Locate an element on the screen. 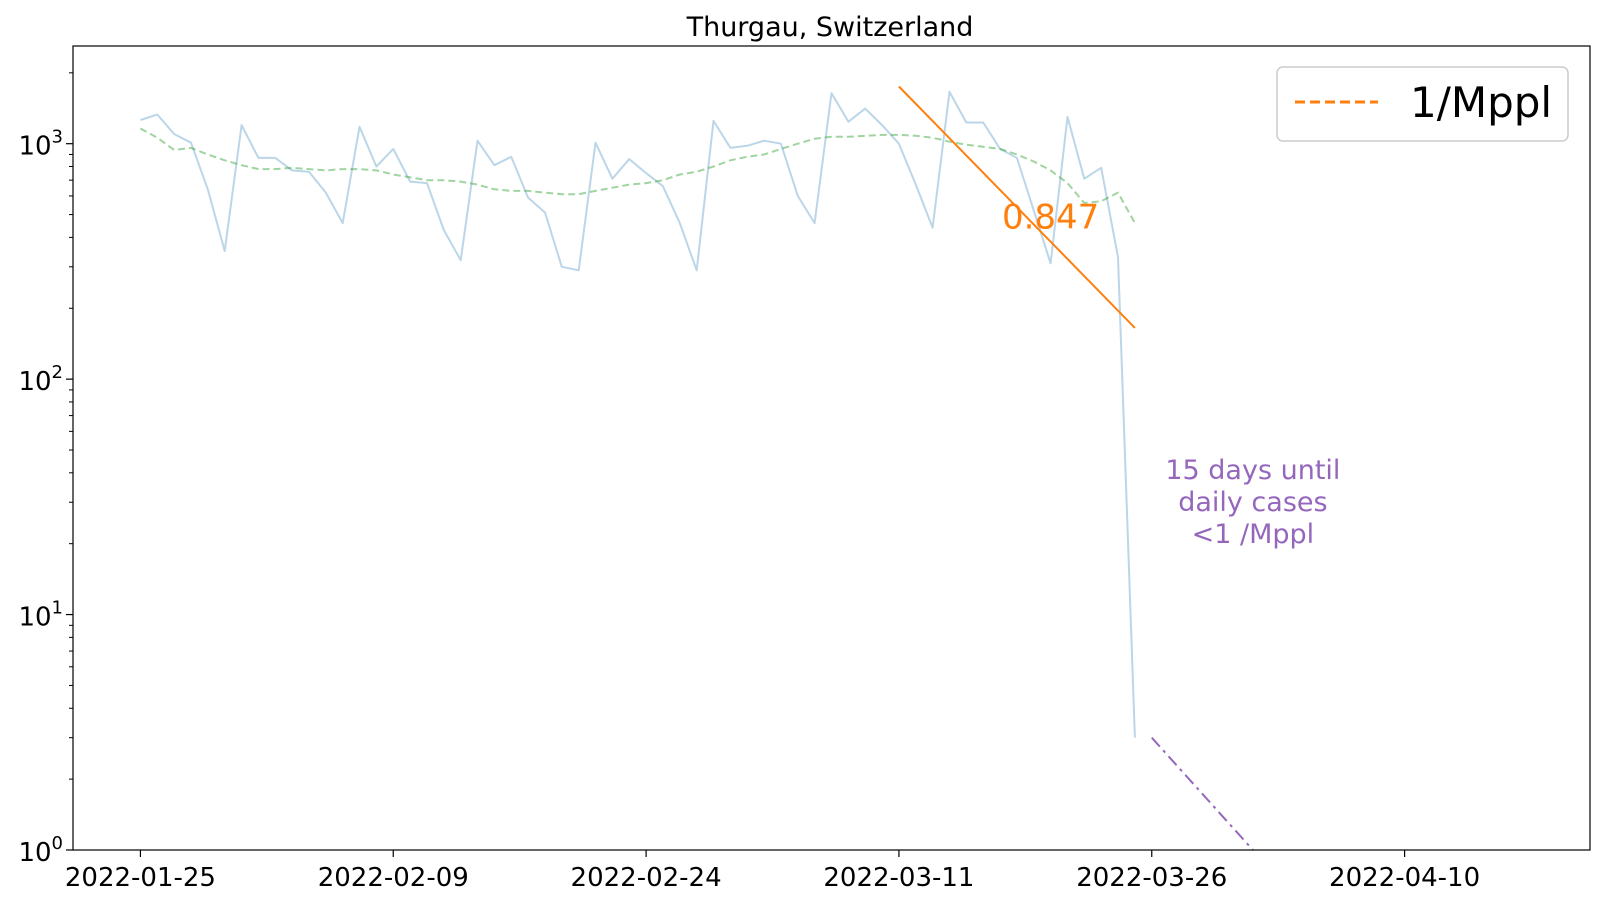 The height and width of the screenshot is (900, 1600). legend: 1/Mppl is located at coordinates (1422, 104).